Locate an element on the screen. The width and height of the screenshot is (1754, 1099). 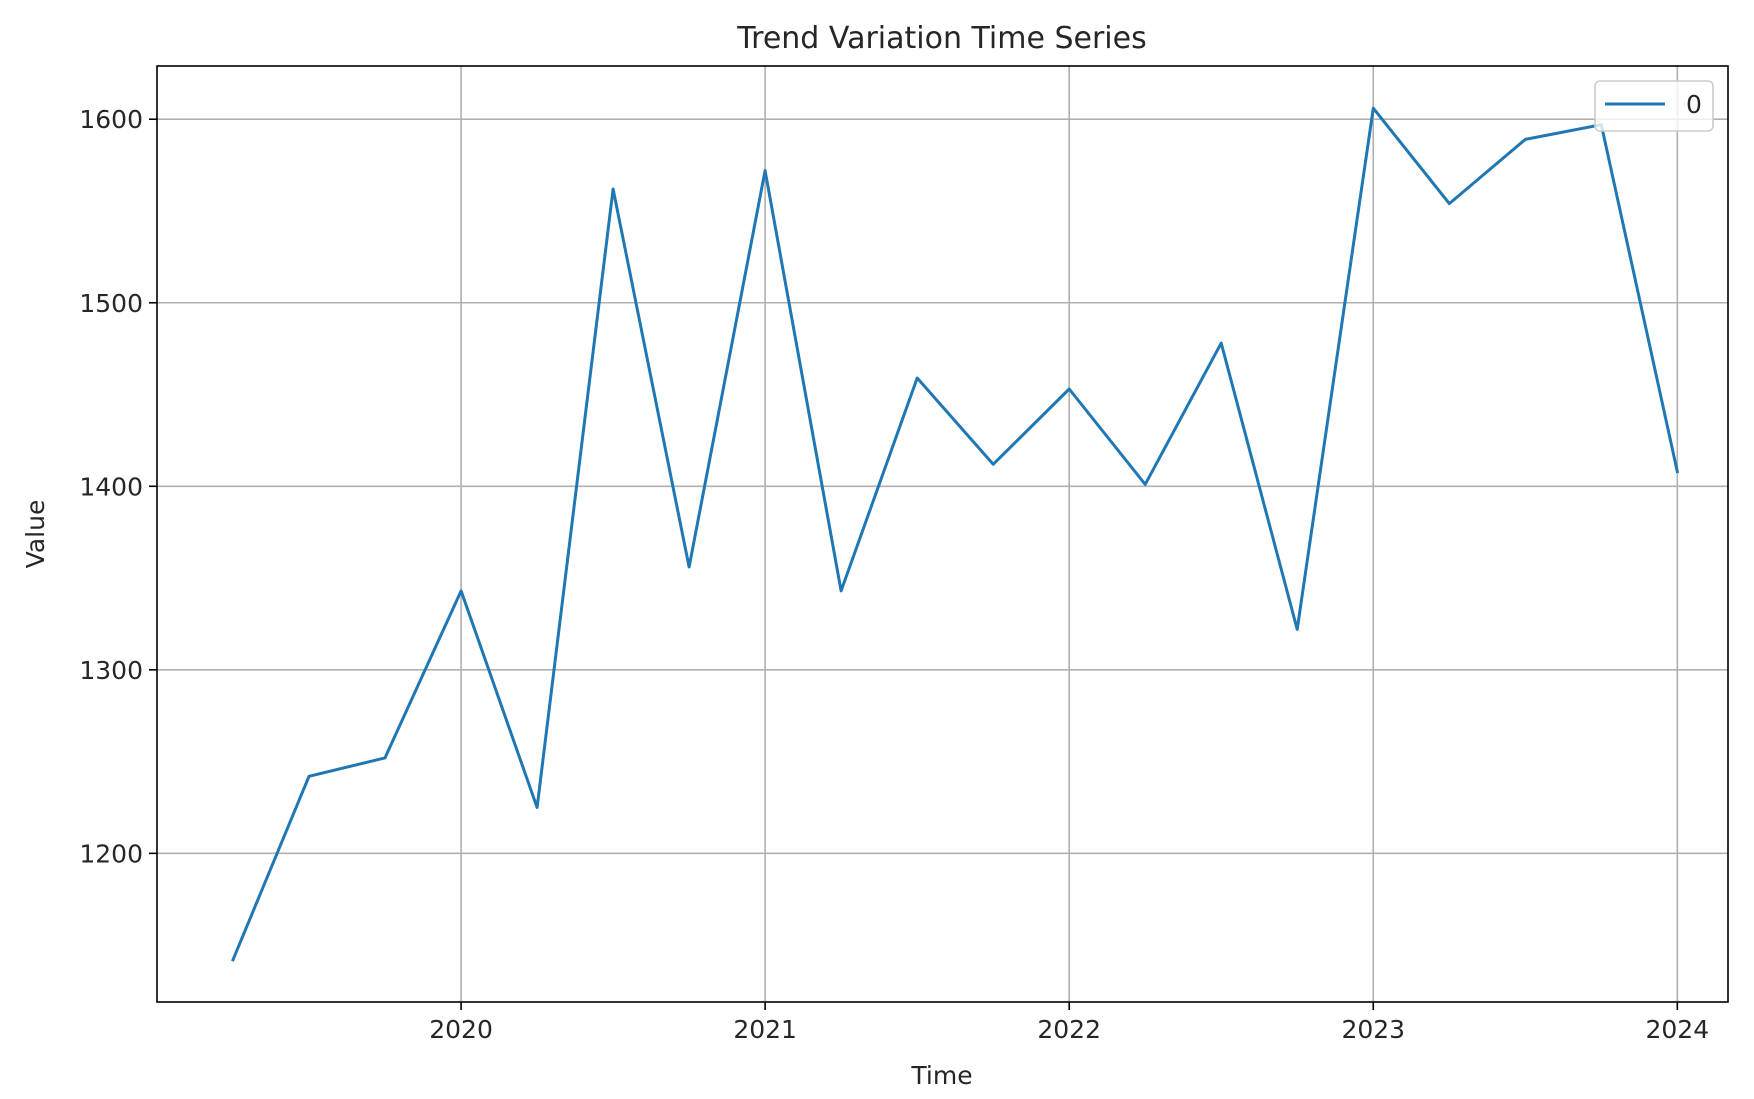
y-tick-label: 1600 is located at coordinates (111, 119).